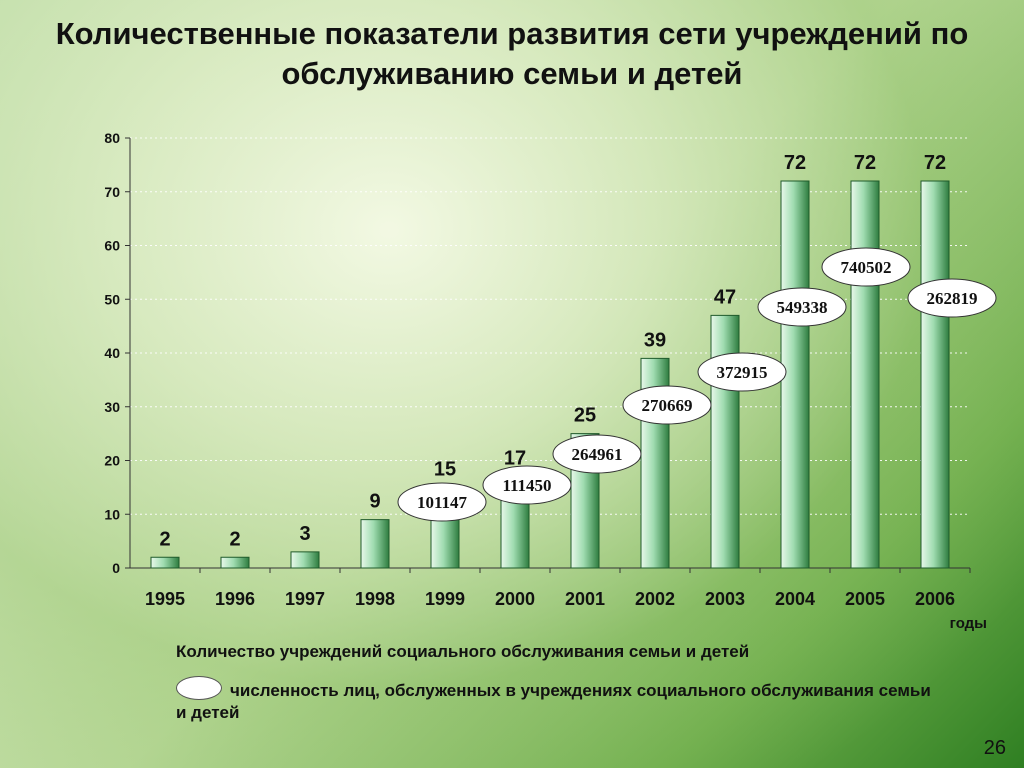 The image size is (1024, 768). What do you see at coordinates (515, 459) in the screenshot?
I see `bar-value-label: 17` at bounding box center [515, 459].